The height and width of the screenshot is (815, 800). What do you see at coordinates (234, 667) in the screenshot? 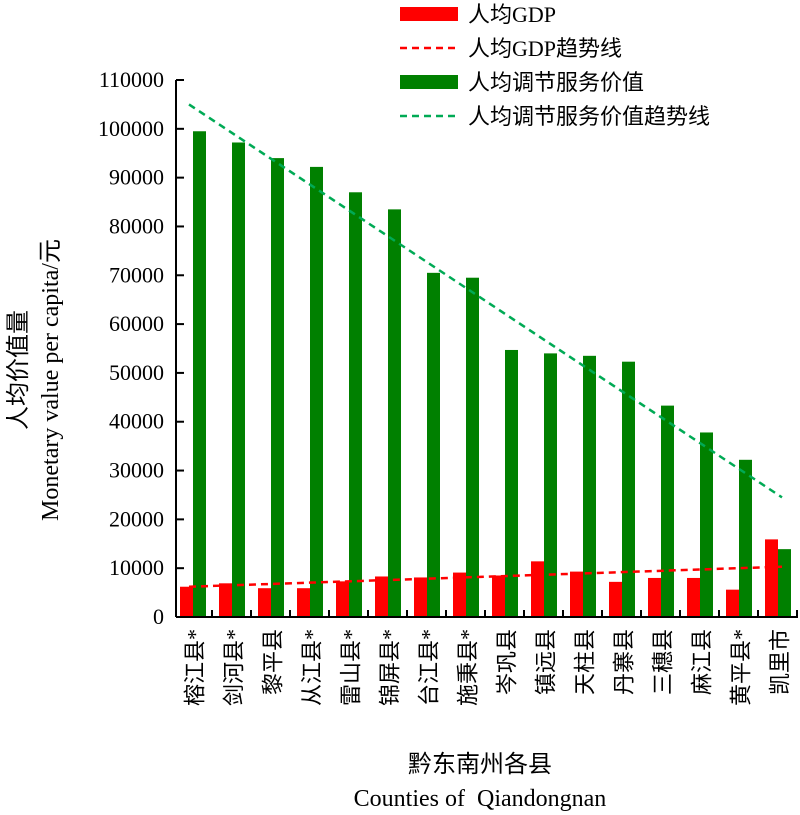
I see `x-category-label: 剑河县*` at bounding box center [234, 667].